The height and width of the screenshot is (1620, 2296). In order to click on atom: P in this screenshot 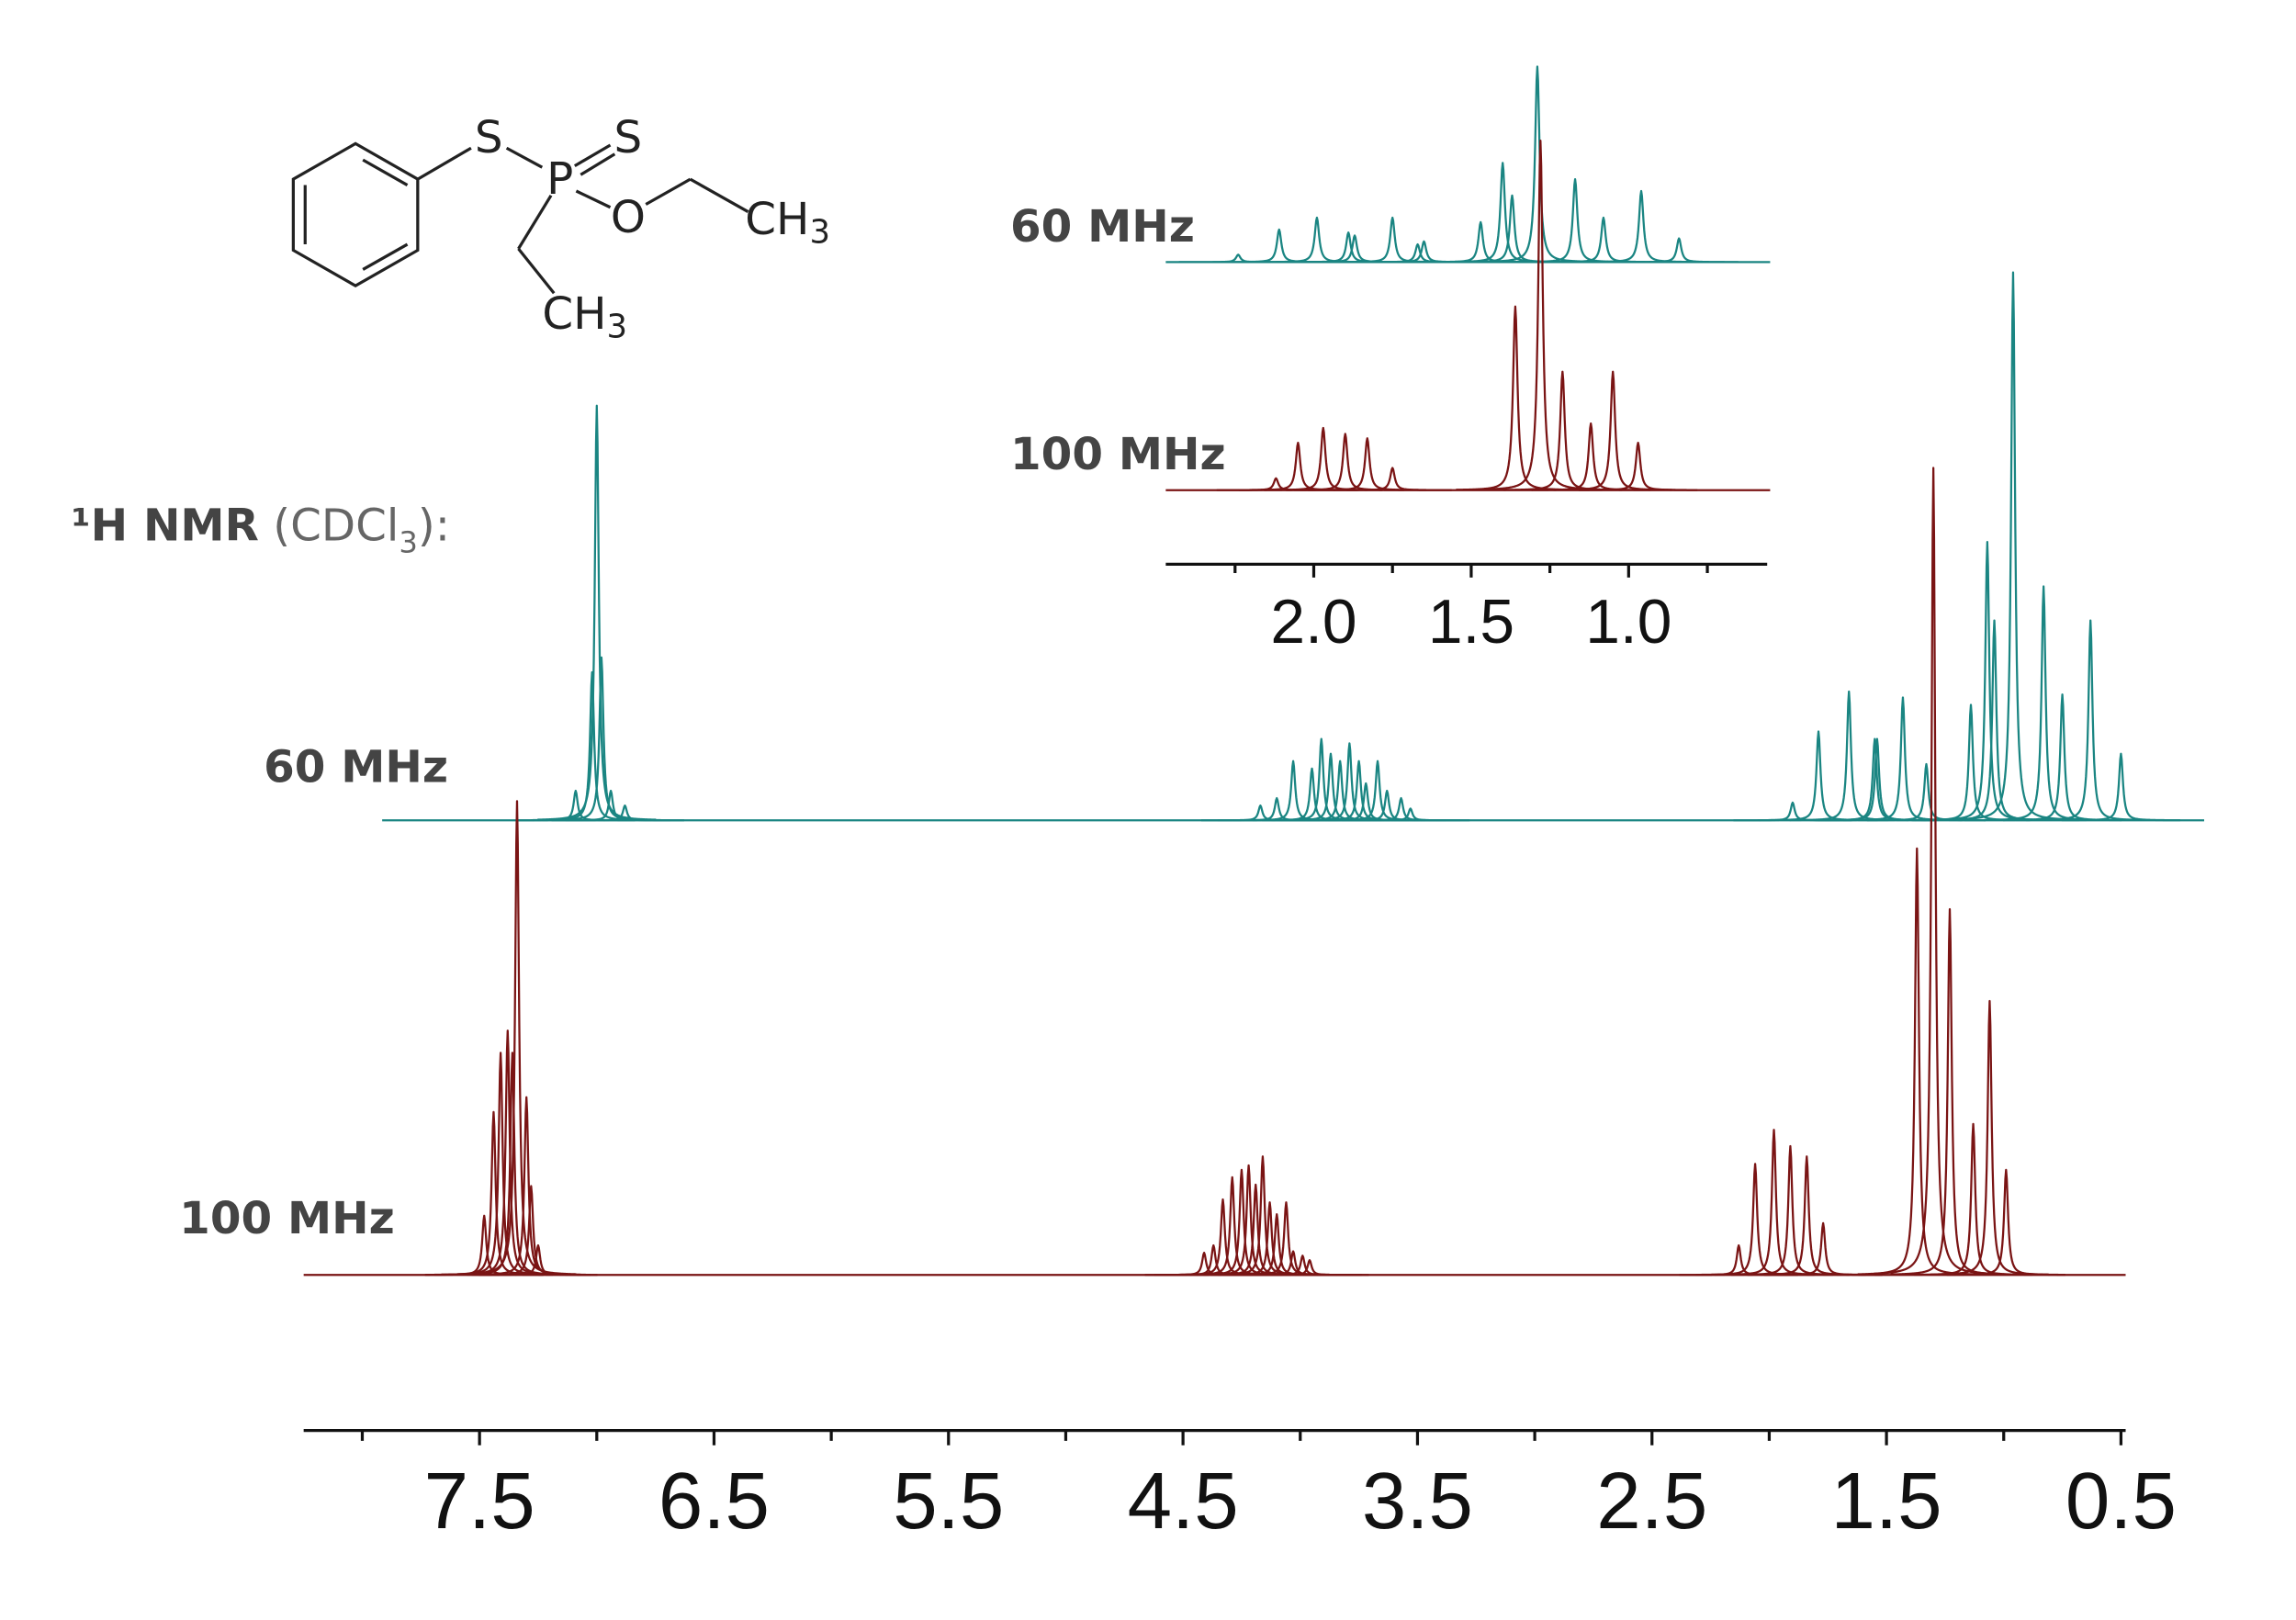, I will do `click(559, 179)`.